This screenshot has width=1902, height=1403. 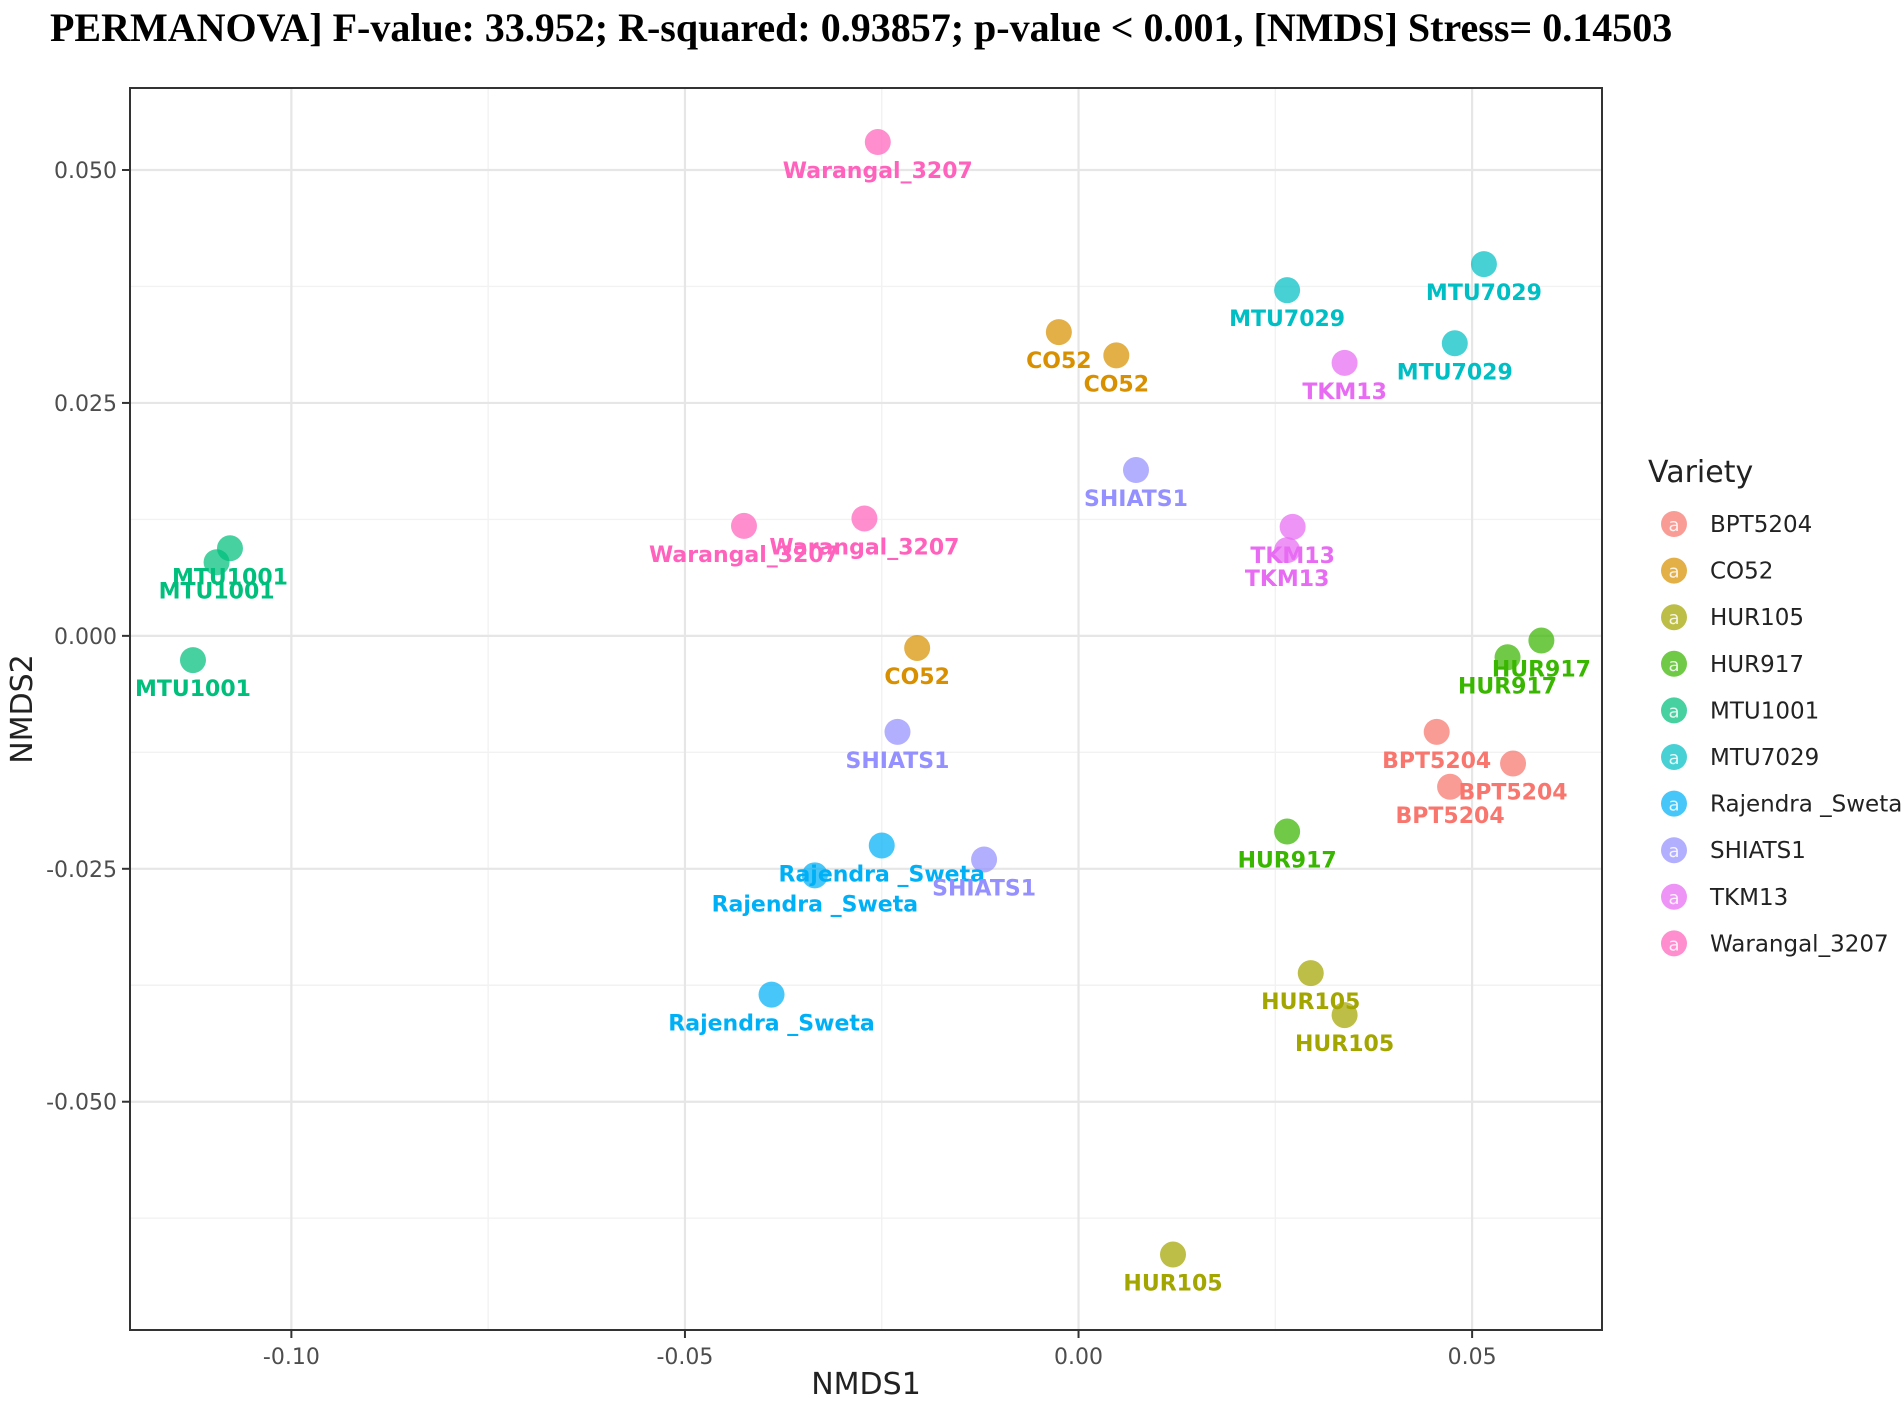 What do you see at coordinates (878, 171) in the screenshot?
I see `point-label-9-0: Warangal_3207` at bounding box center [878, 171].